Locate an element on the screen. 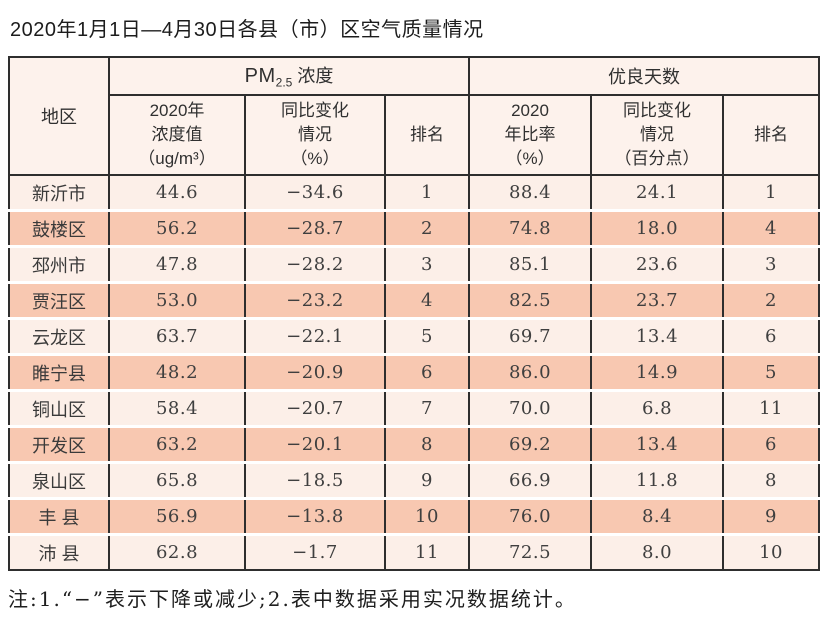 The height and width of the screenshot is (620, 825). cell-pm-rank: 3 is located at coordinates (426, 265).